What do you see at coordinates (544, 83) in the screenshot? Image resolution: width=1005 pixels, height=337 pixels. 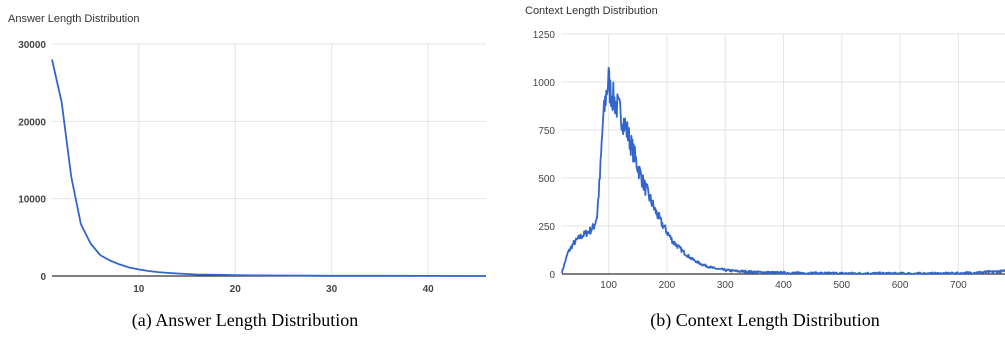 I see `y-tick-label: 1000` at bounding box center [544, 83].